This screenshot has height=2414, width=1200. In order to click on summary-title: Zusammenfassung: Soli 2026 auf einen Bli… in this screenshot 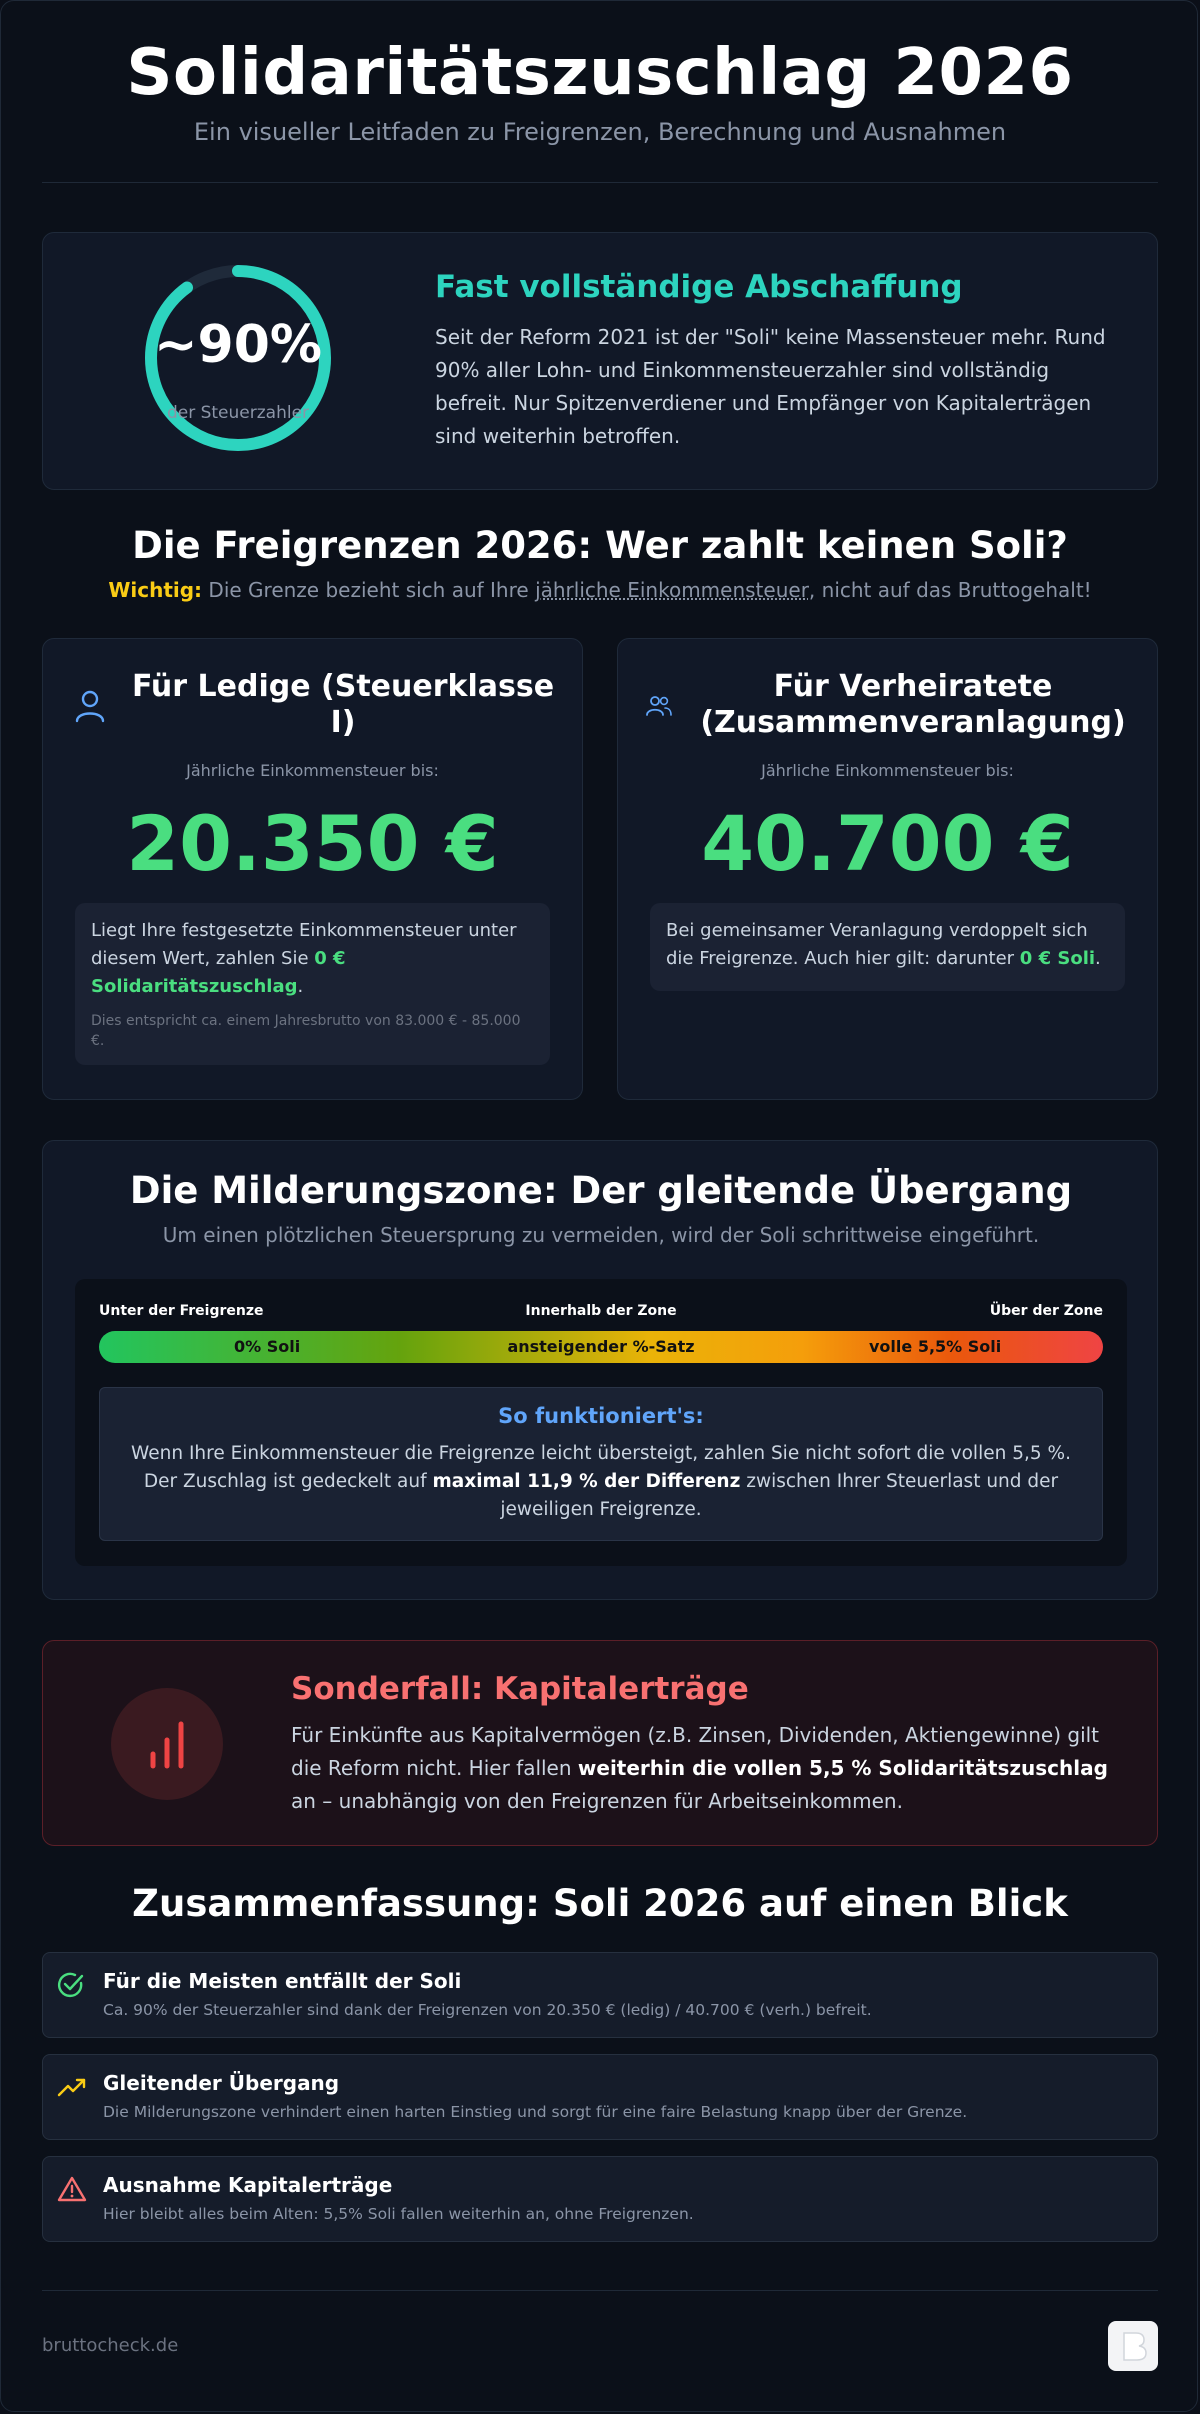, I will do `click(600, 1903)`.